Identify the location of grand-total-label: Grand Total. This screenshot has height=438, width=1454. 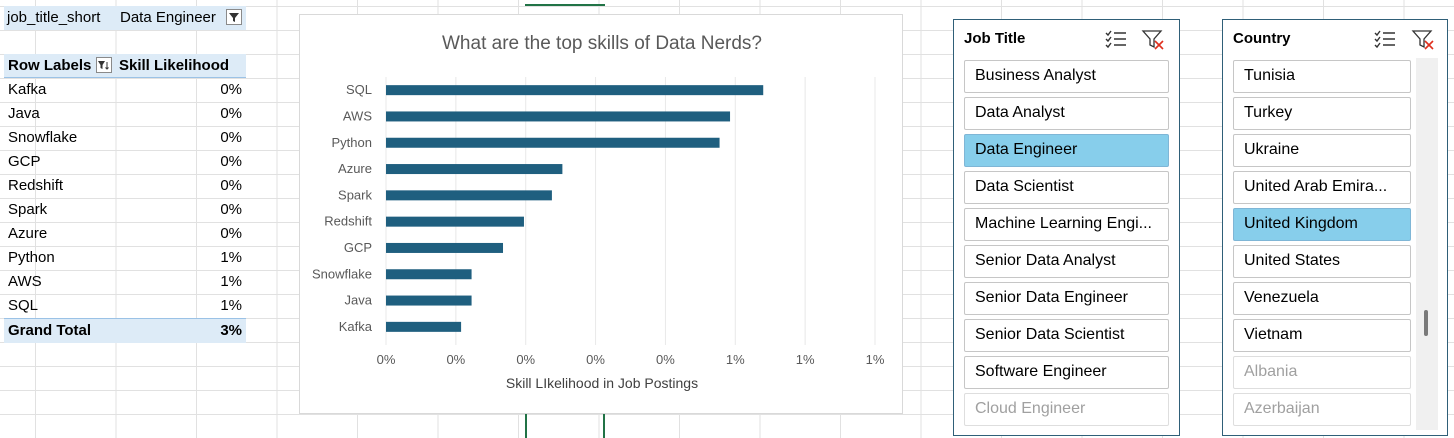
(50, 330).